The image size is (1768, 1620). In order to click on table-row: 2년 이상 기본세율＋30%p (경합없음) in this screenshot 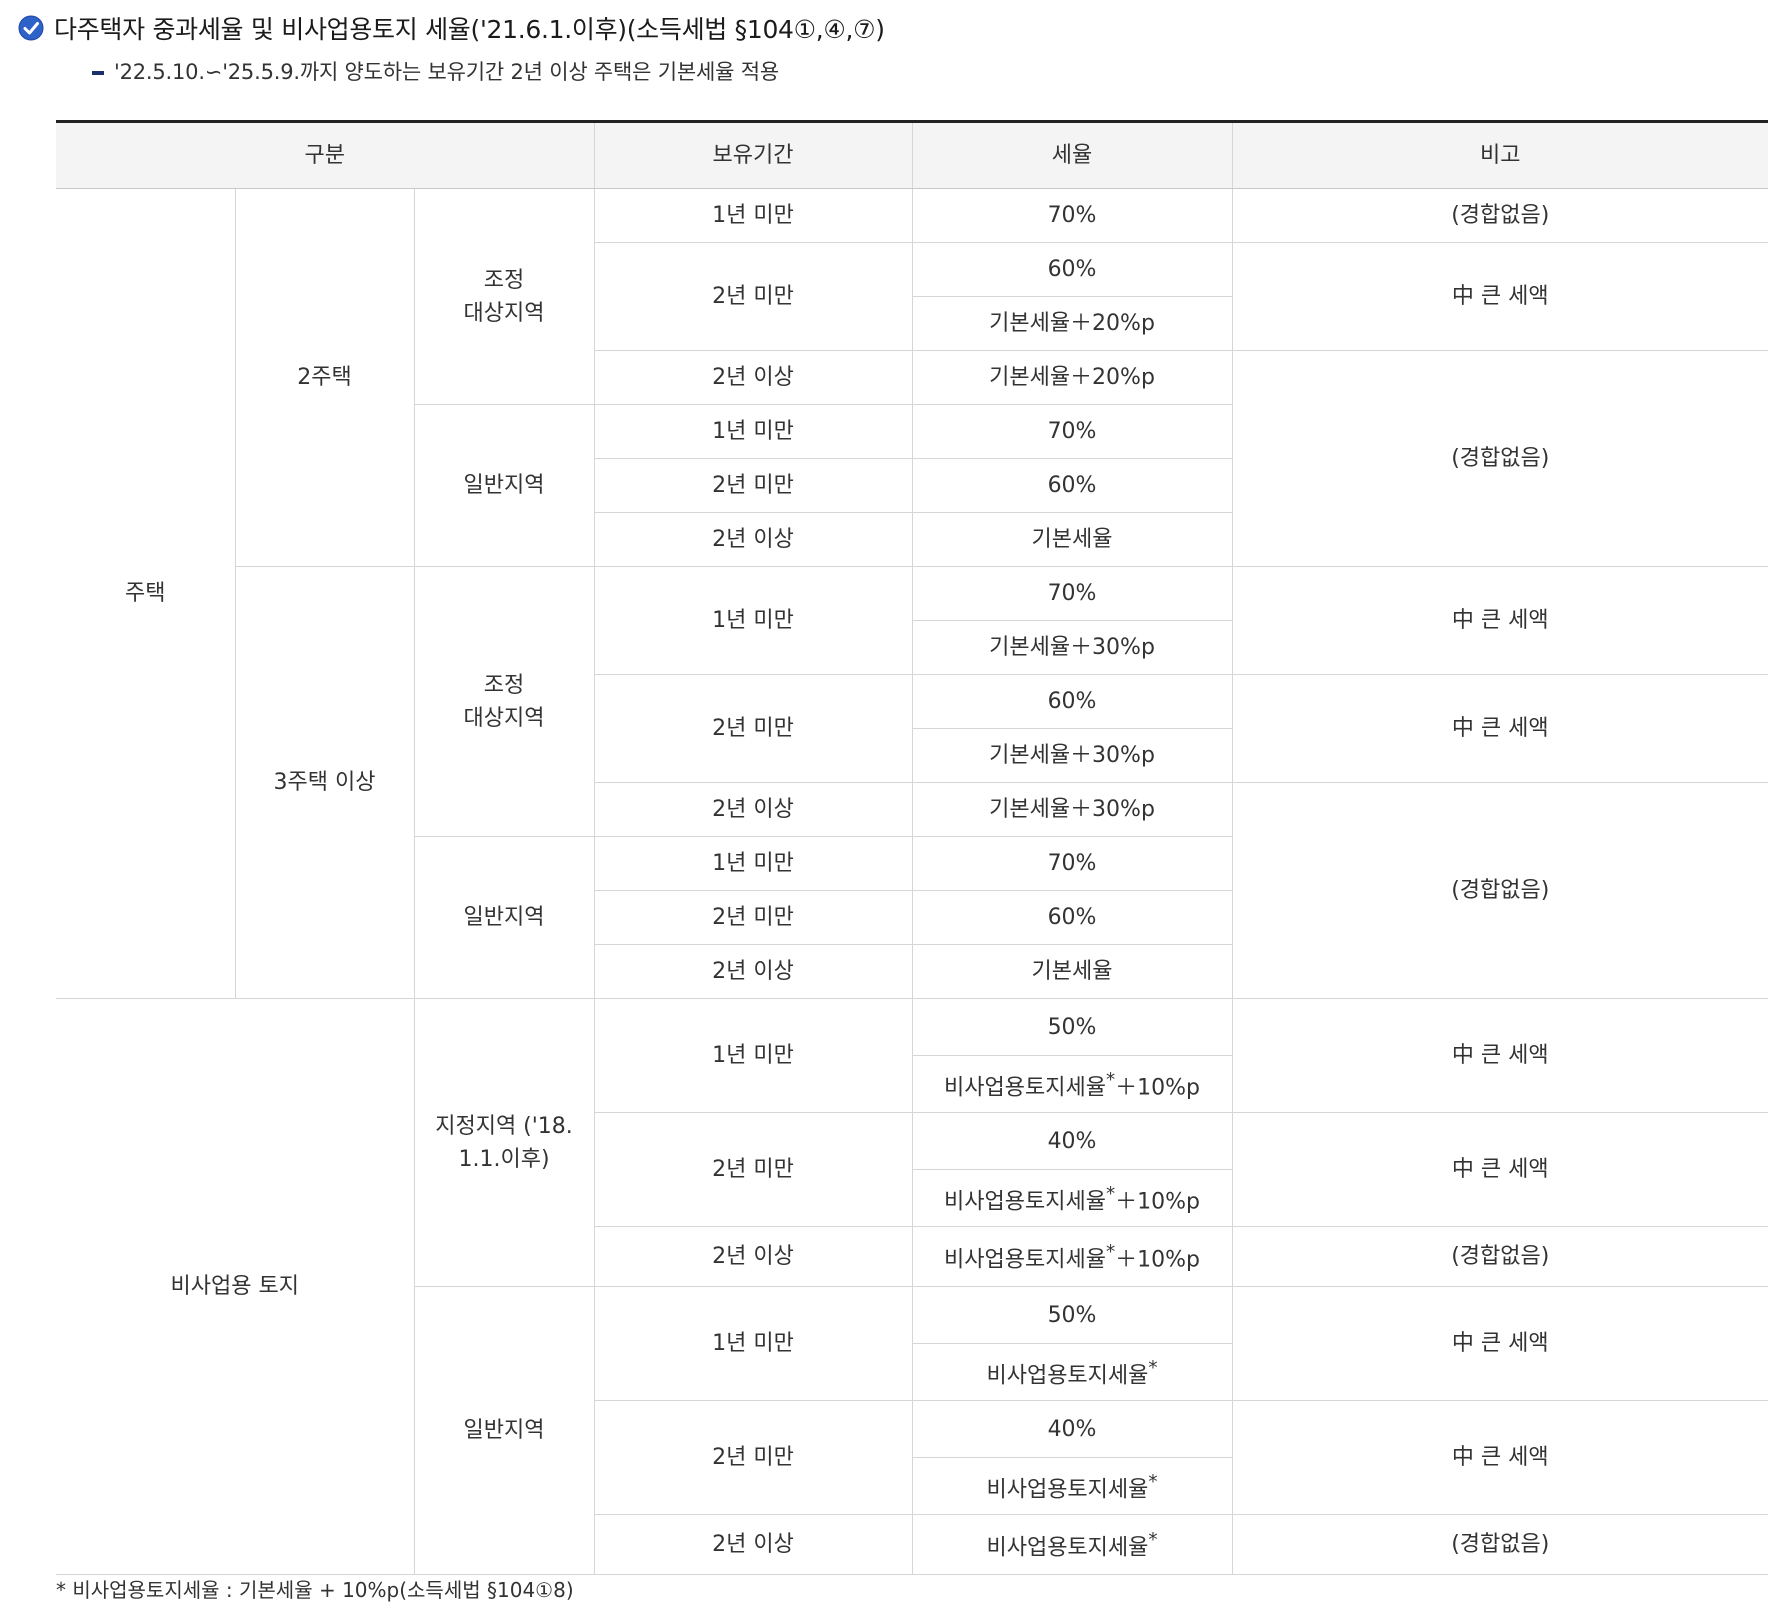, I will do `click(912, 890)`.